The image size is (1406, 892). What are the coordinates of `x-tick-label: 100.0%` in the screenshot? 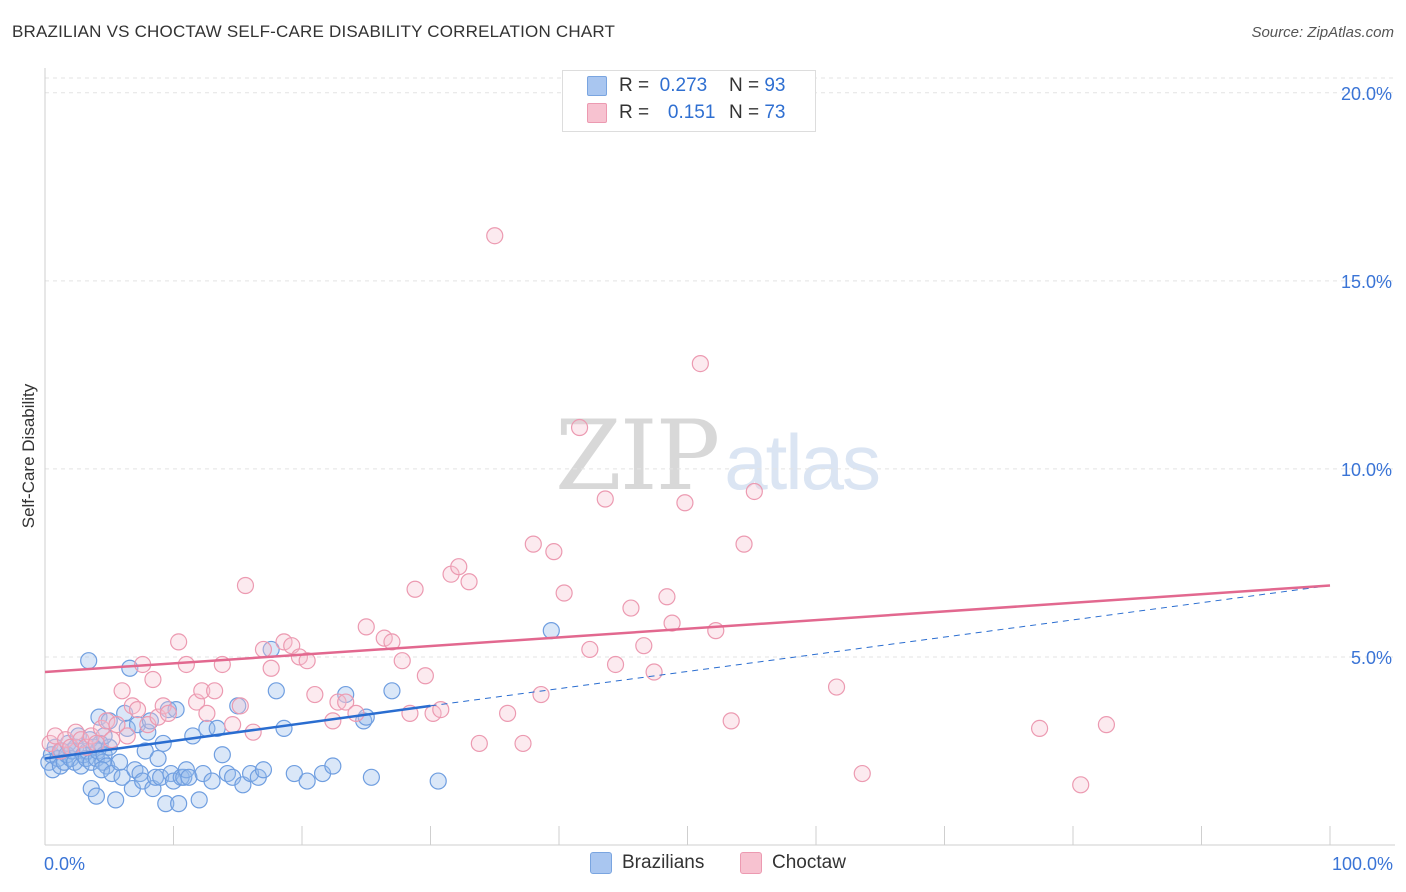 It's located at (1362, 864).